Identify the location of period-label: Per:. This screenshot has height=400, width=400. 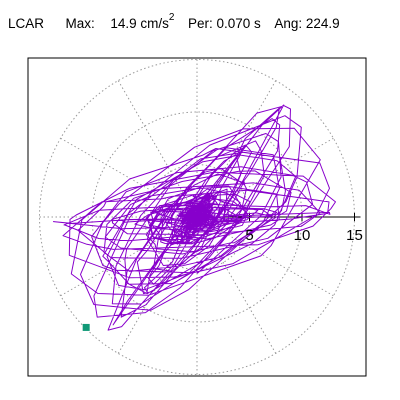
(200, 23).